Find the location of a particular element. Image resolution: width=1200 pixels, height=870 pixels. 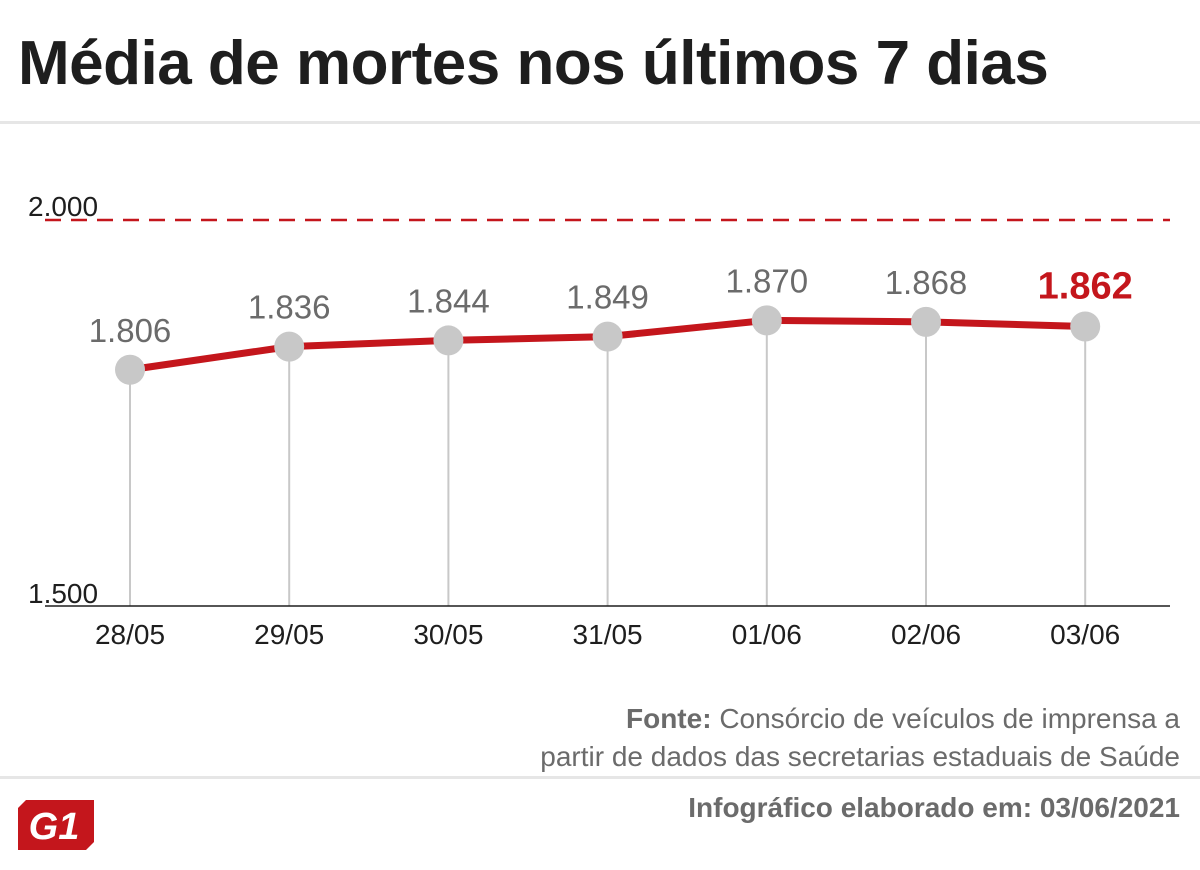

g1-logo-text: G1 is located at coordinates (54, 827).